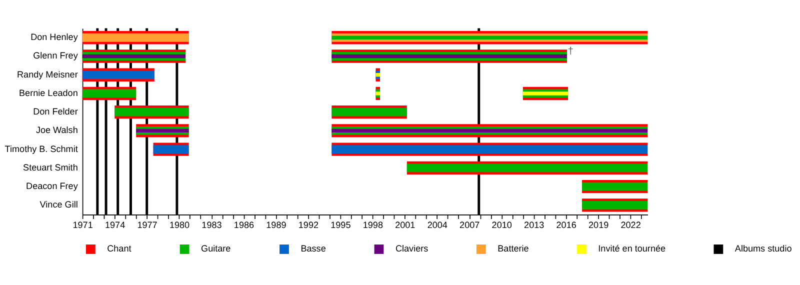  Describe the element at coordinates (598, 225) in the screenshot. I see `x-tick-label: 2019` at that location.